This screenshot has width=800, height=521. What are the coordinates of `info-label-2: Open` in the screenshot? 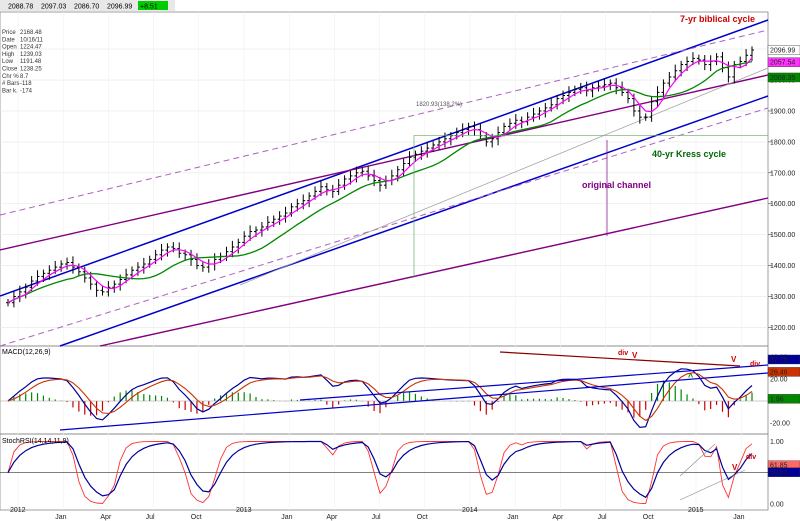 It's located at (9, 48).